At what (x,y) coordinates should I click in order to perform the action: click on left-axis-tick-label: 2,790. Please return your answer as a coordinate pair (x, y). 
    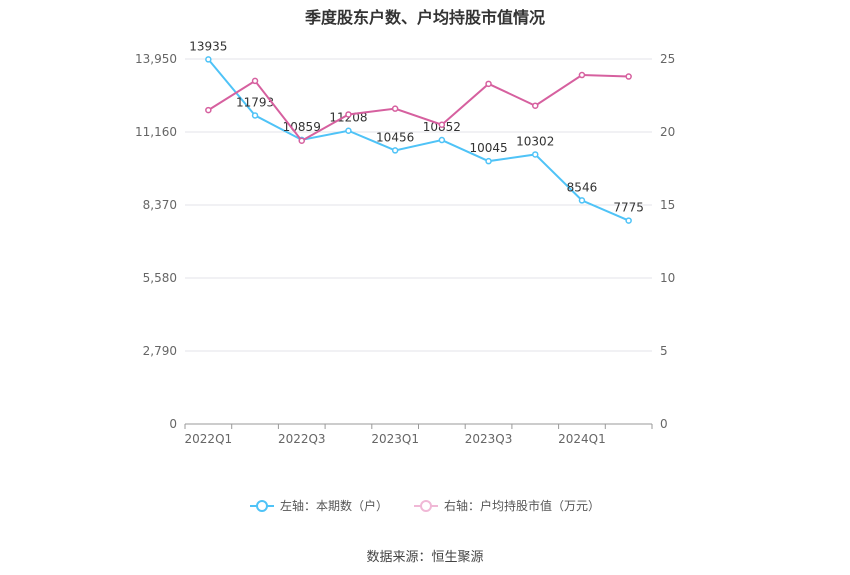
    Looking at the image, I should click on (160, 351).